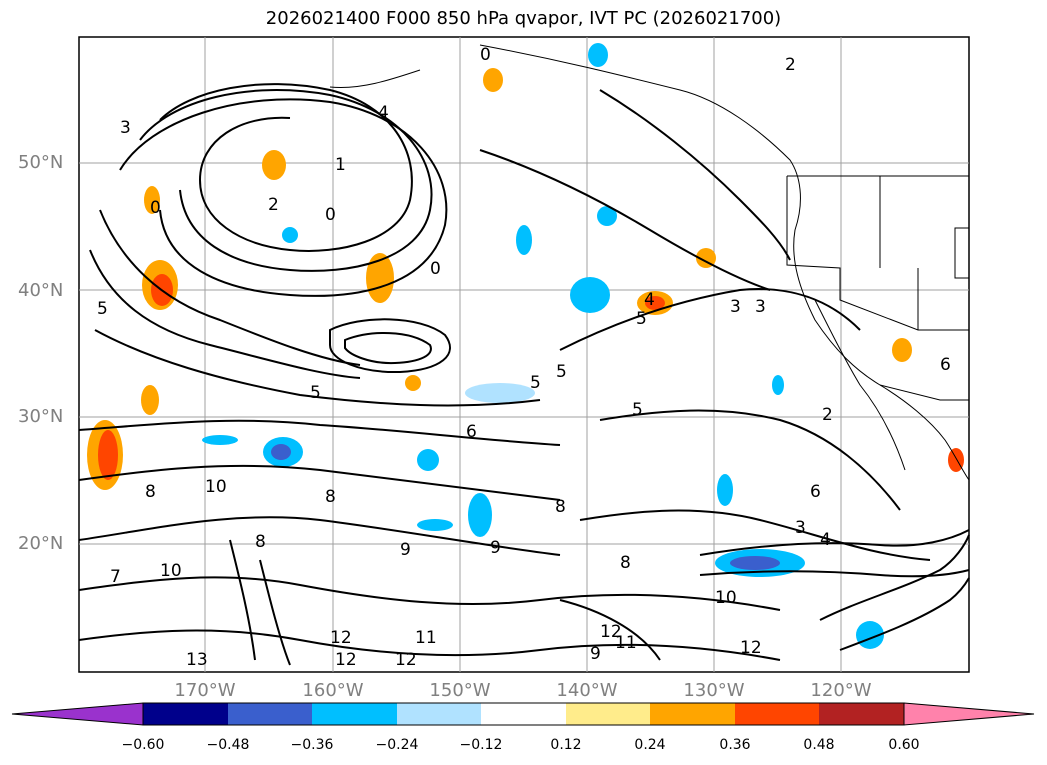 The height and width of the screenshot is (765, 1047). I want to click on colorbar-tick: 0.12, so click(566, 745).